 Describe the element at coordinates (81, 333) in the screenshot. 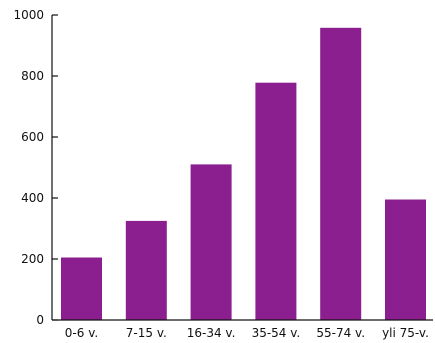

I see `x-tick-label: 0-6 v.` at that location.